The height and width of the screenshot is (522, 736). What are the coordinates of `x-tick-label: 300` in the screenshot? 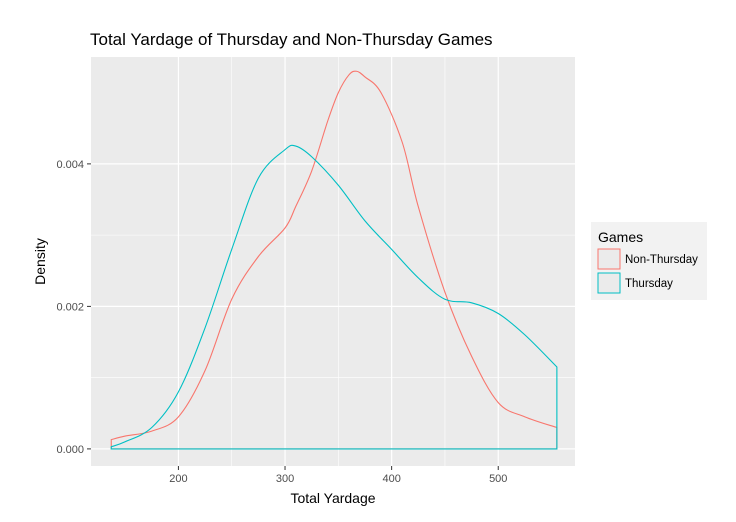 It's located at (285, 479).